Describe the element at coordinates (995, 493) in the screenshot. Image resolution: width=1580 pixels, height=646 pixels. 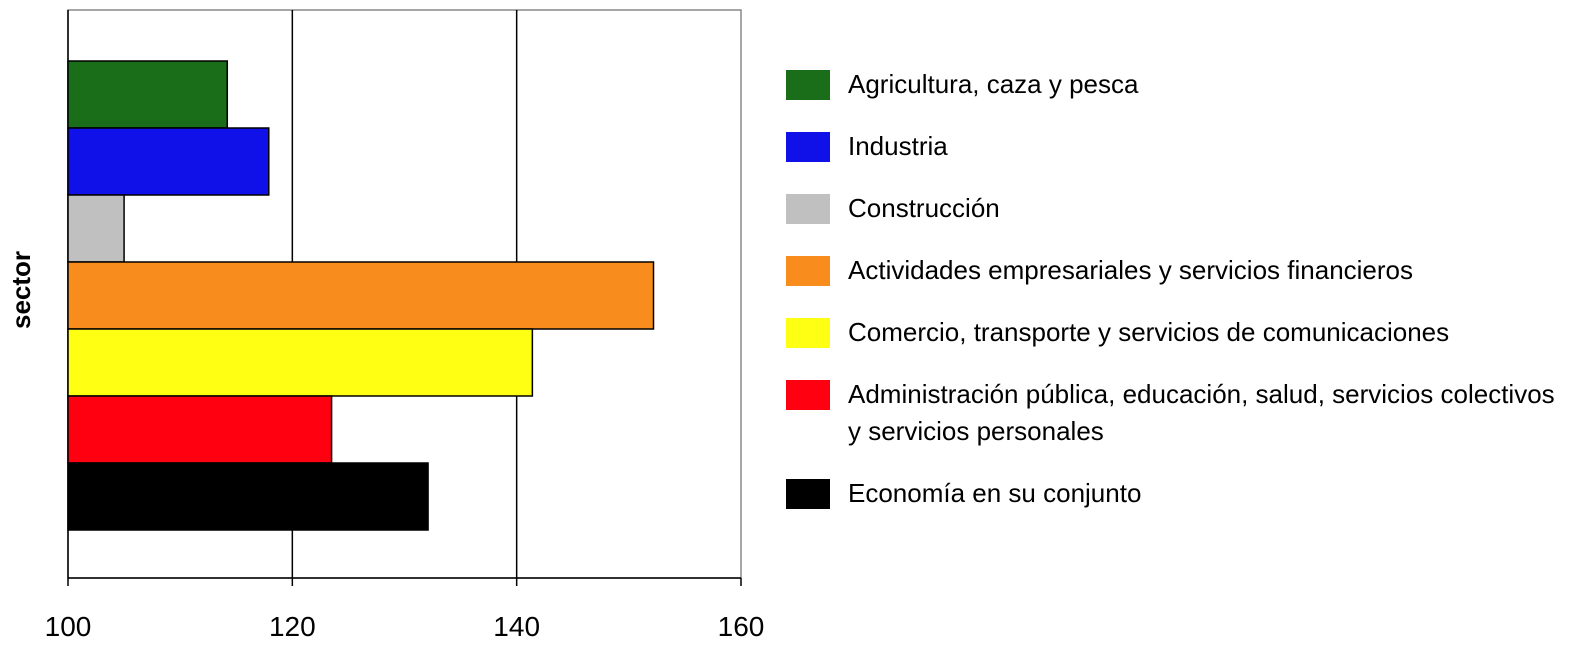
I see `legend-label: Economía en su conjunto` at that location.